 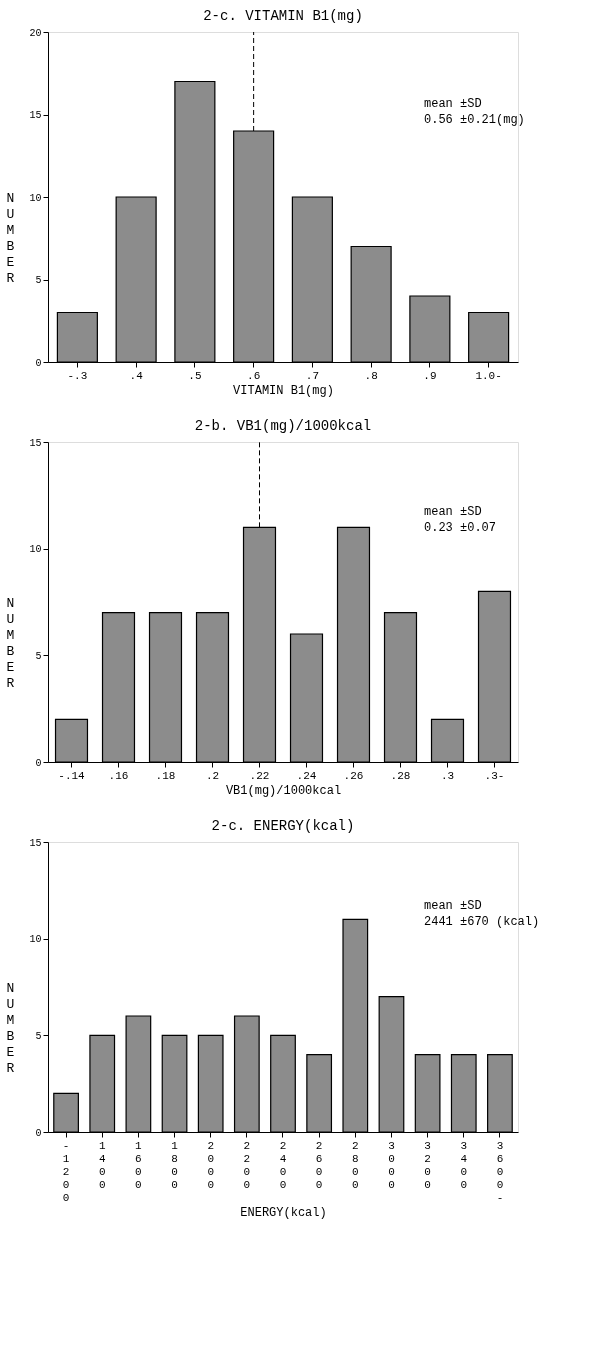 What do you see at coordinates (464, 1165) in the screenshot?
I see `x-tick-label: 3400` at bounding box center [464, 1165].